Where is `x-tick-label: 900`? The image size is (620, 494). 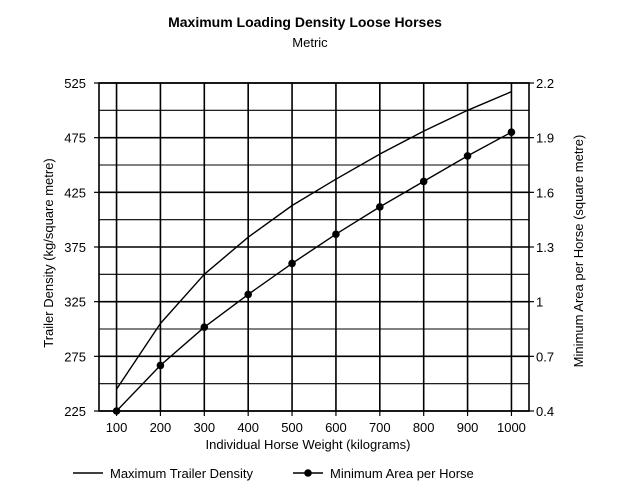 x-tick-label: 900 is located at coordinates (468, 427).